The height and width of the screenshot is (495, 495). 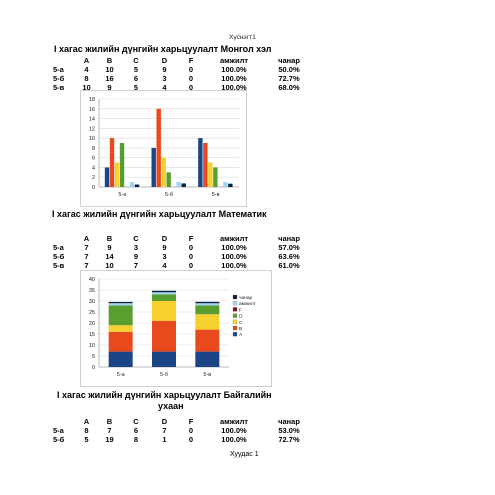 What do you see at coordinates (183, 247) in the screenshot?
I see `table-row: 5-а 7 9 3 9 0 100.0% 57.0%` at bounding box center [183, 247].